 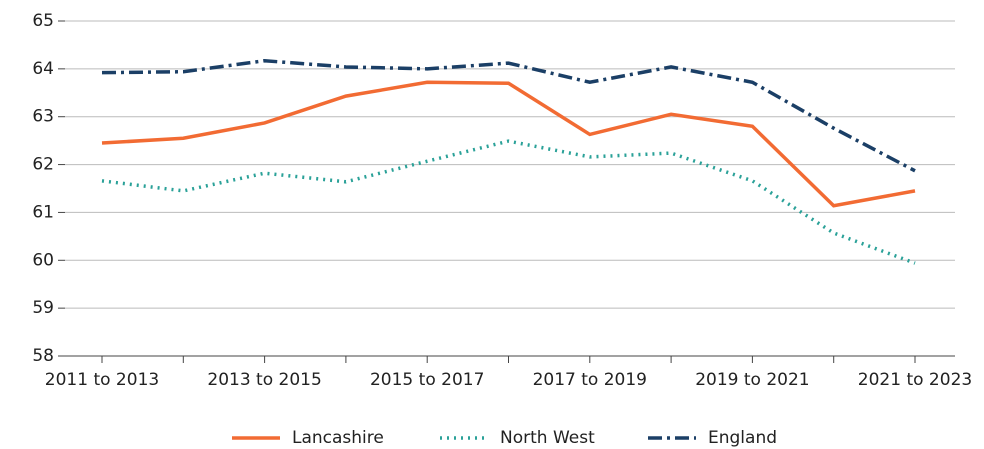 What do you see at coordinates (43, 69) in the screenshot?
I see `y-tick-label: 64` at bounding box center [43, 69].